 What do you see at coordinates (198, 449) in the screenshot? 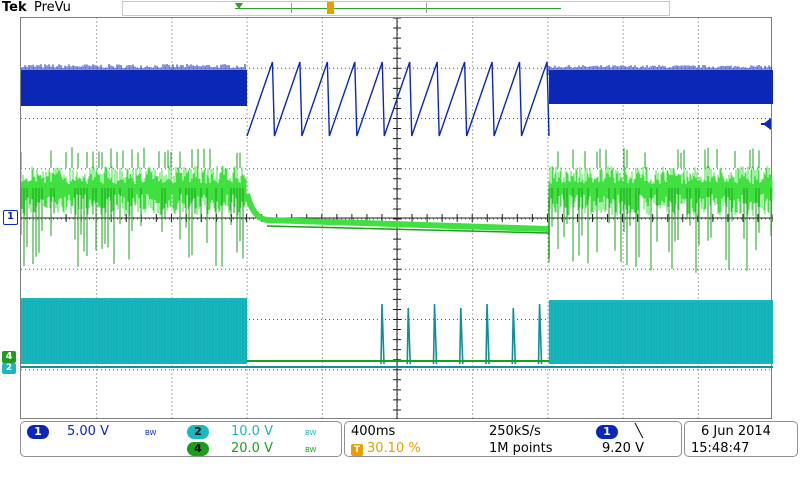
I see `ch4-badge: 4` at bounding box center [198, 449].